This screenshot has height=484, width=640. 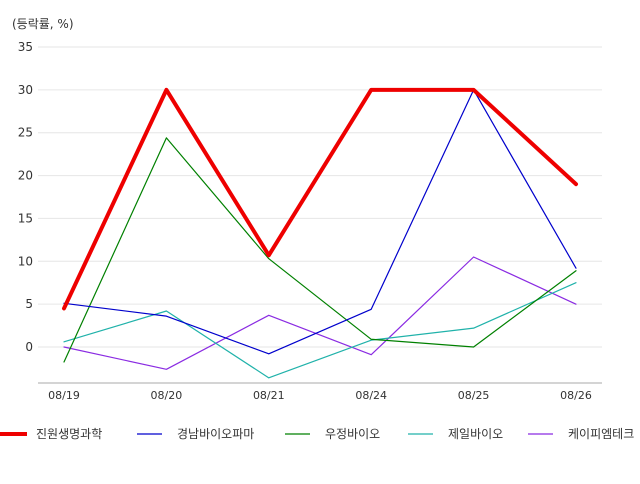 I want to click on y-tick-label: 25, so click(x=25, y=133).